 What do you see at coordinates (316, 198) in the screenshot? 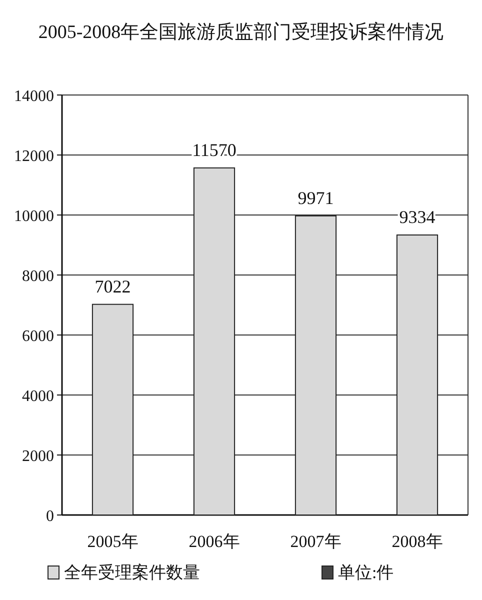
I see `data-label: 9971` at bounding box center [316, 198].